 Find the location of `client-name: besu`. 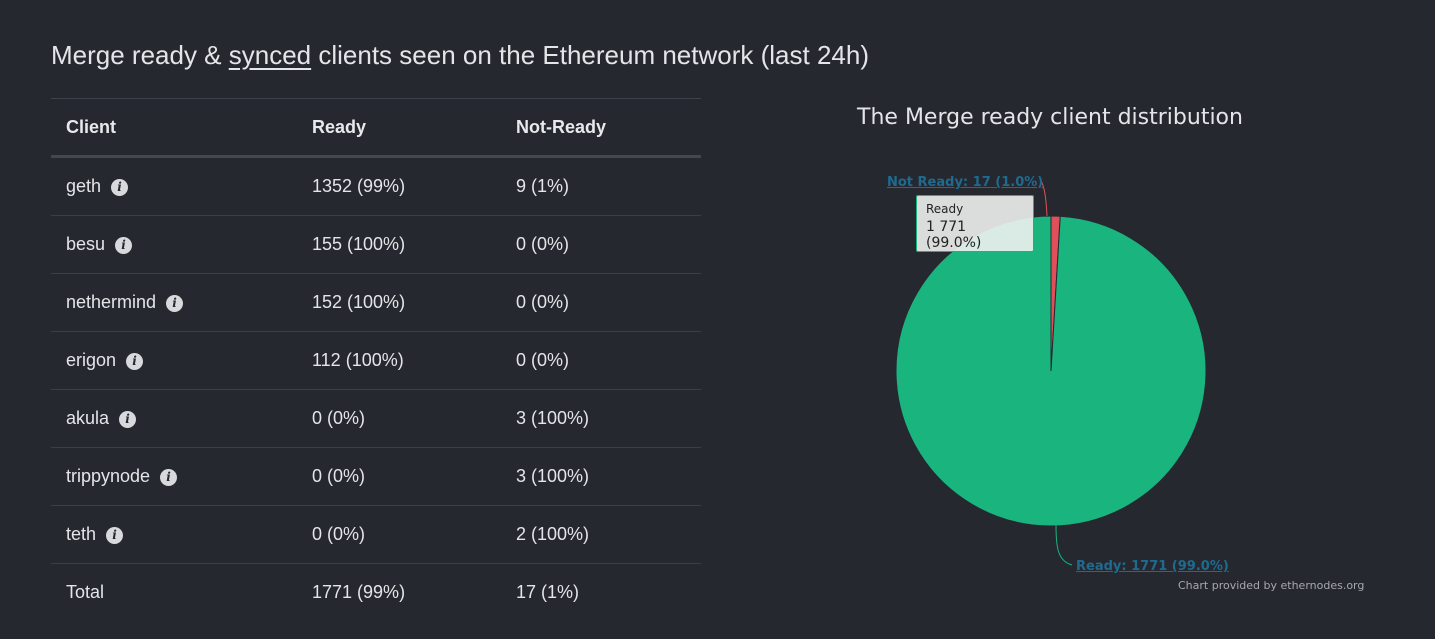

client-name: besu is located at coordinates (86, 244).